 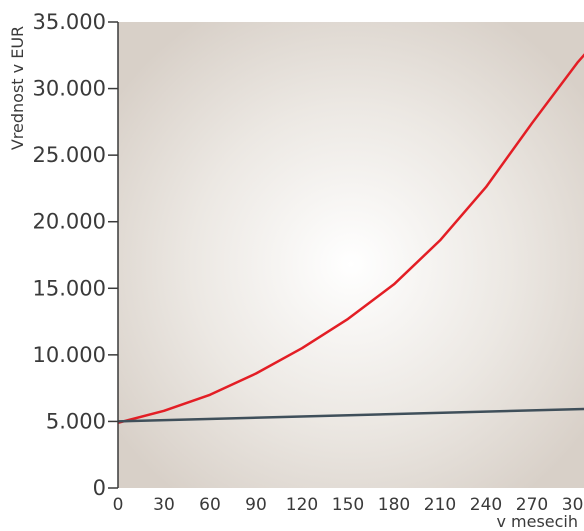 I want to click on y-tick-label: 25.000, so click(x=69, y=155).